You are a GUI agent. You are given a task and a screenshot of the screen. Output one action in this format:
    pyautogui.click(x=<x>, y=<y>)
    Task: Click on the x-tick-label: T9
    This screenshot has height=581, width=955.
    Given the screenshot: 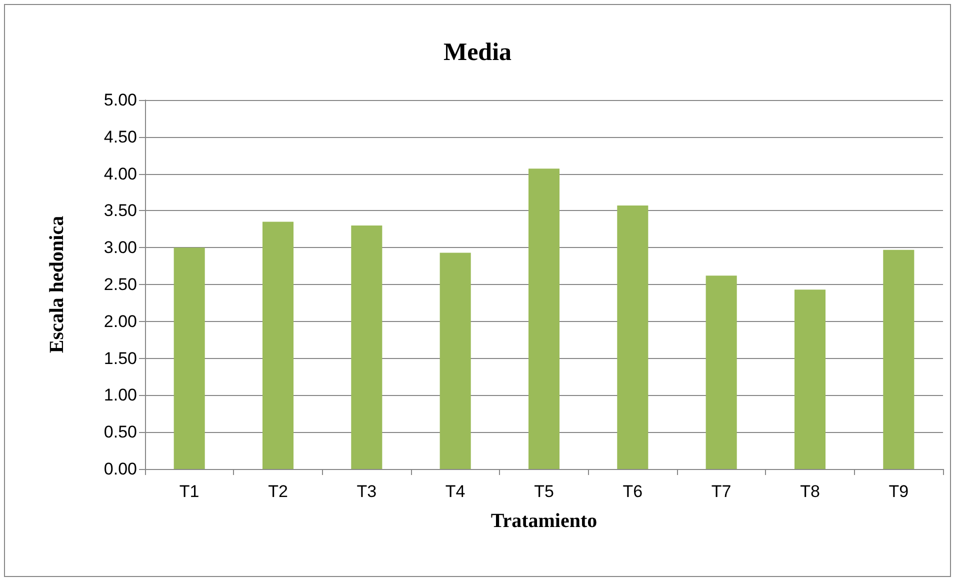 What is the action you would take?
    pyautogui.click(x=898, y=491)
    